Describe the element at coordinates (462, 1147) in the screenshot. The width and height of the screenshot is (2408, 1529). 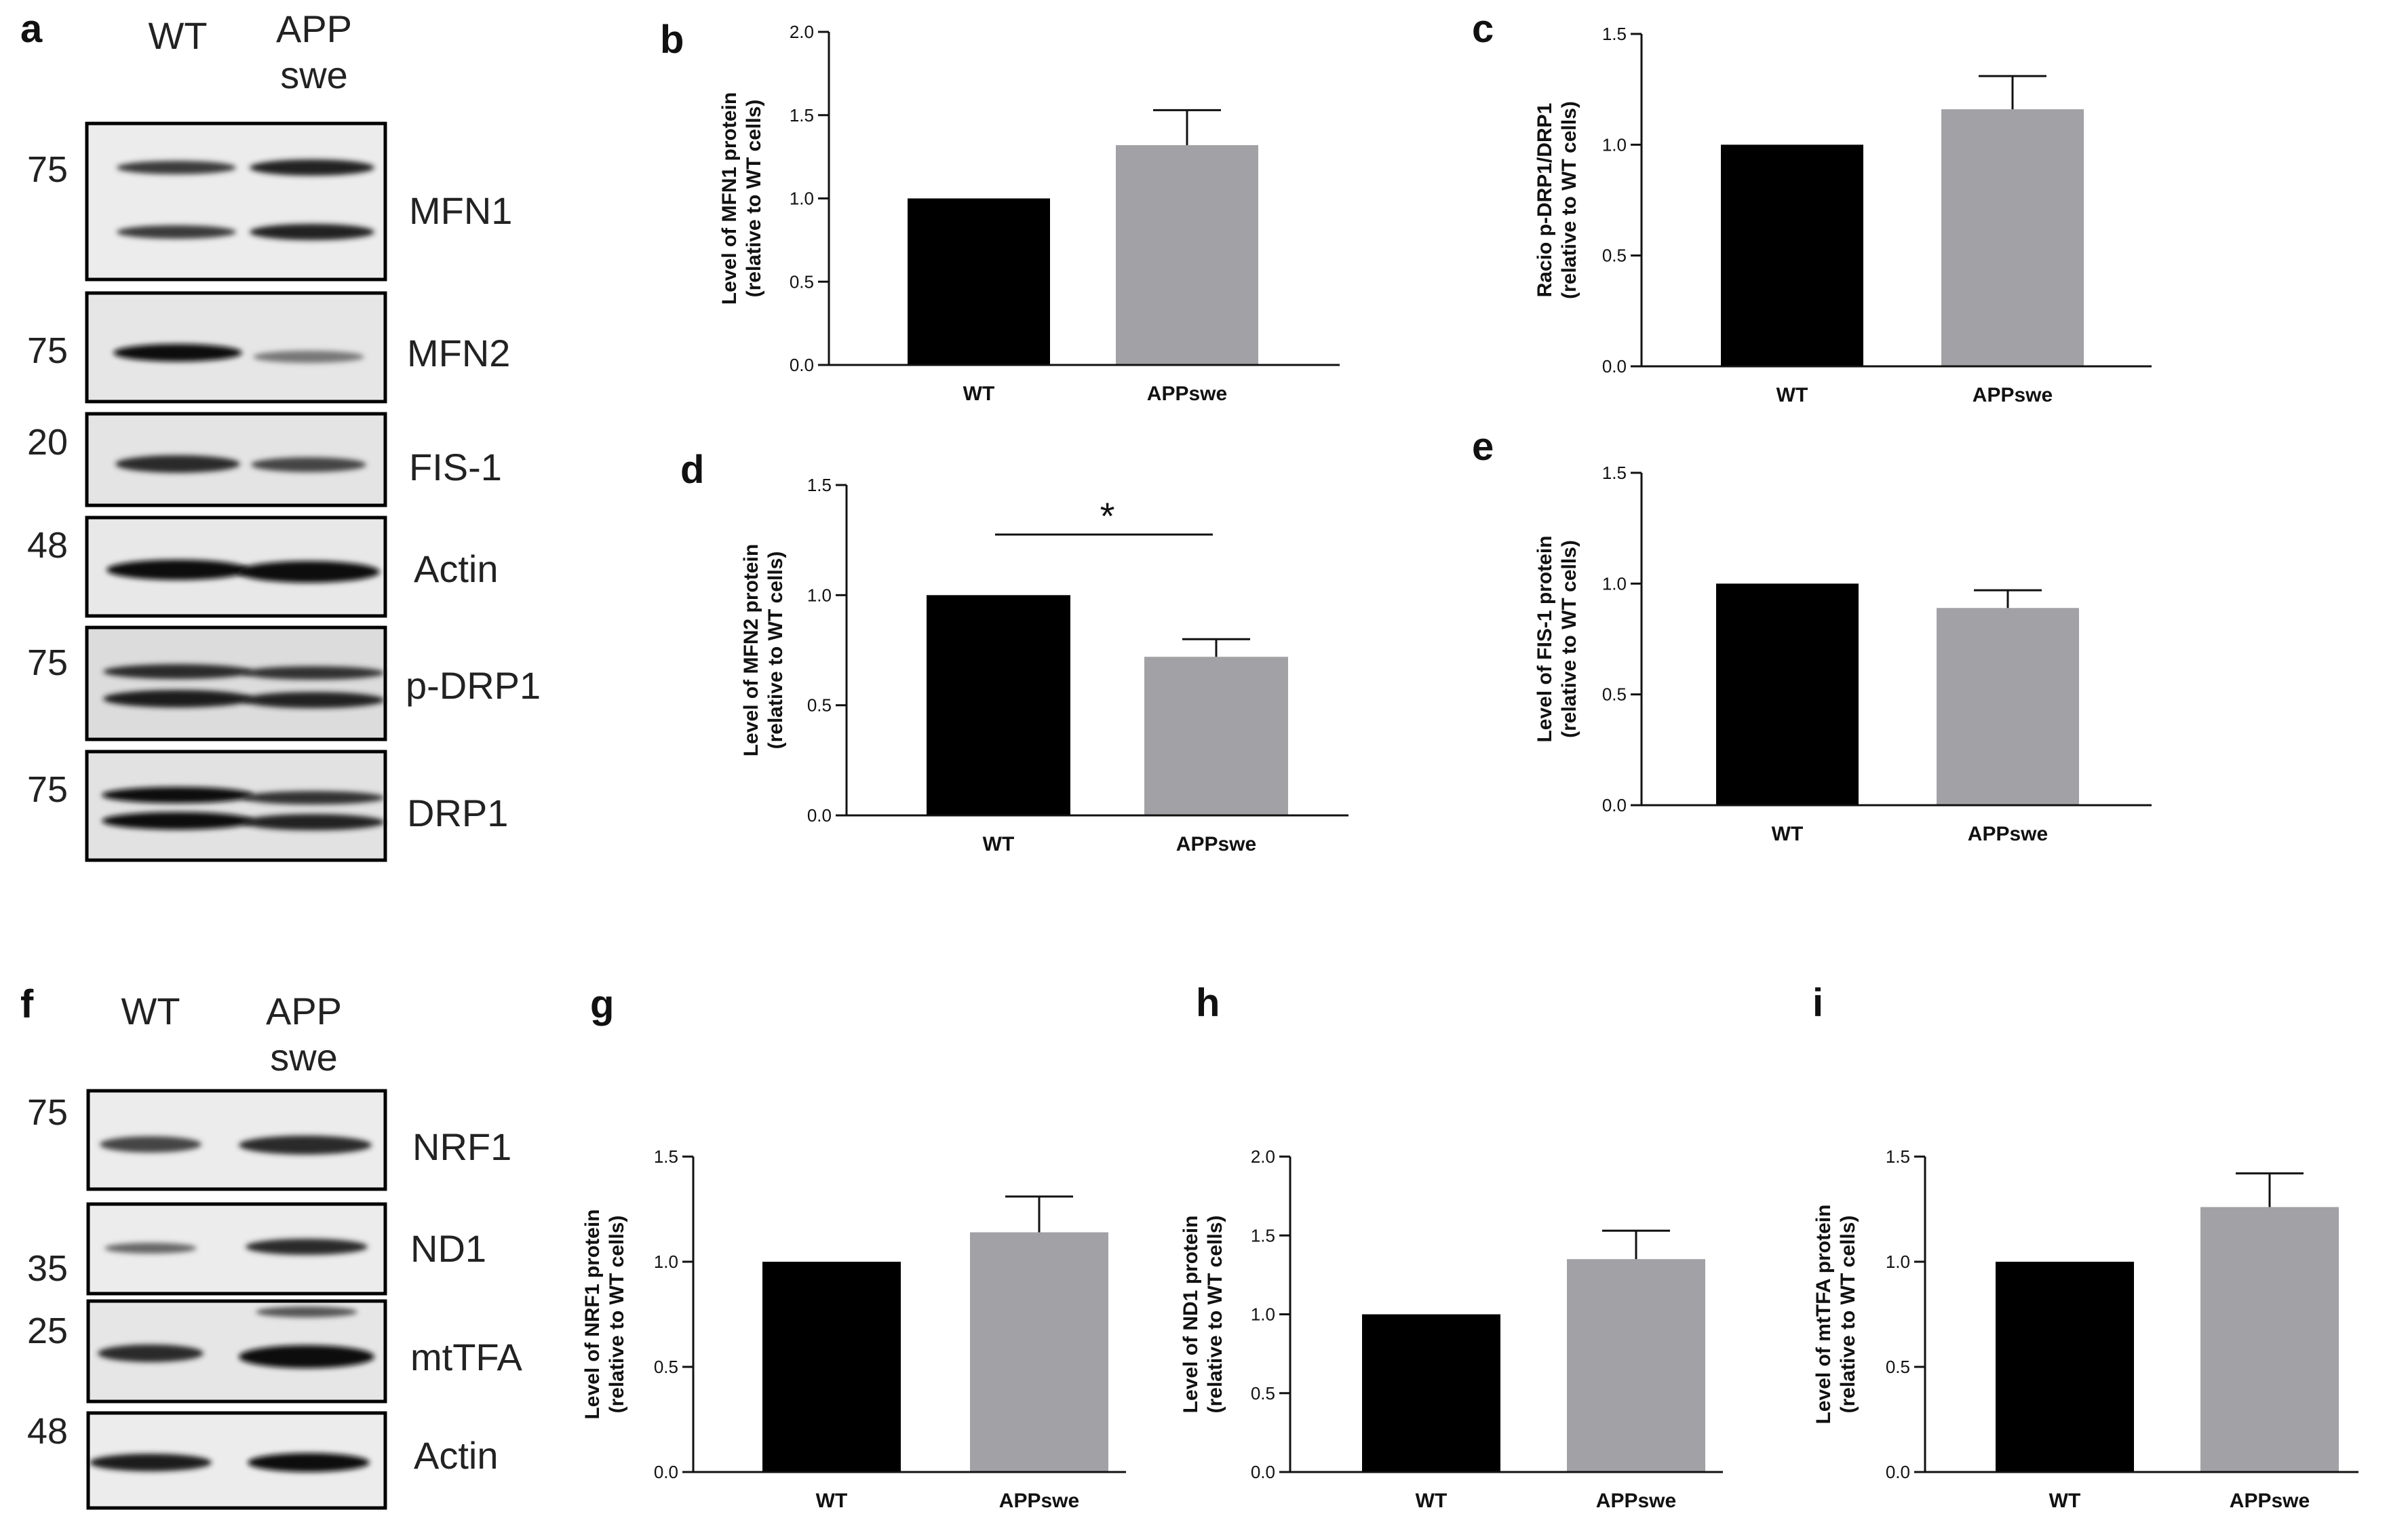
I see `protein-label-nrf1: NRF1` at that location.